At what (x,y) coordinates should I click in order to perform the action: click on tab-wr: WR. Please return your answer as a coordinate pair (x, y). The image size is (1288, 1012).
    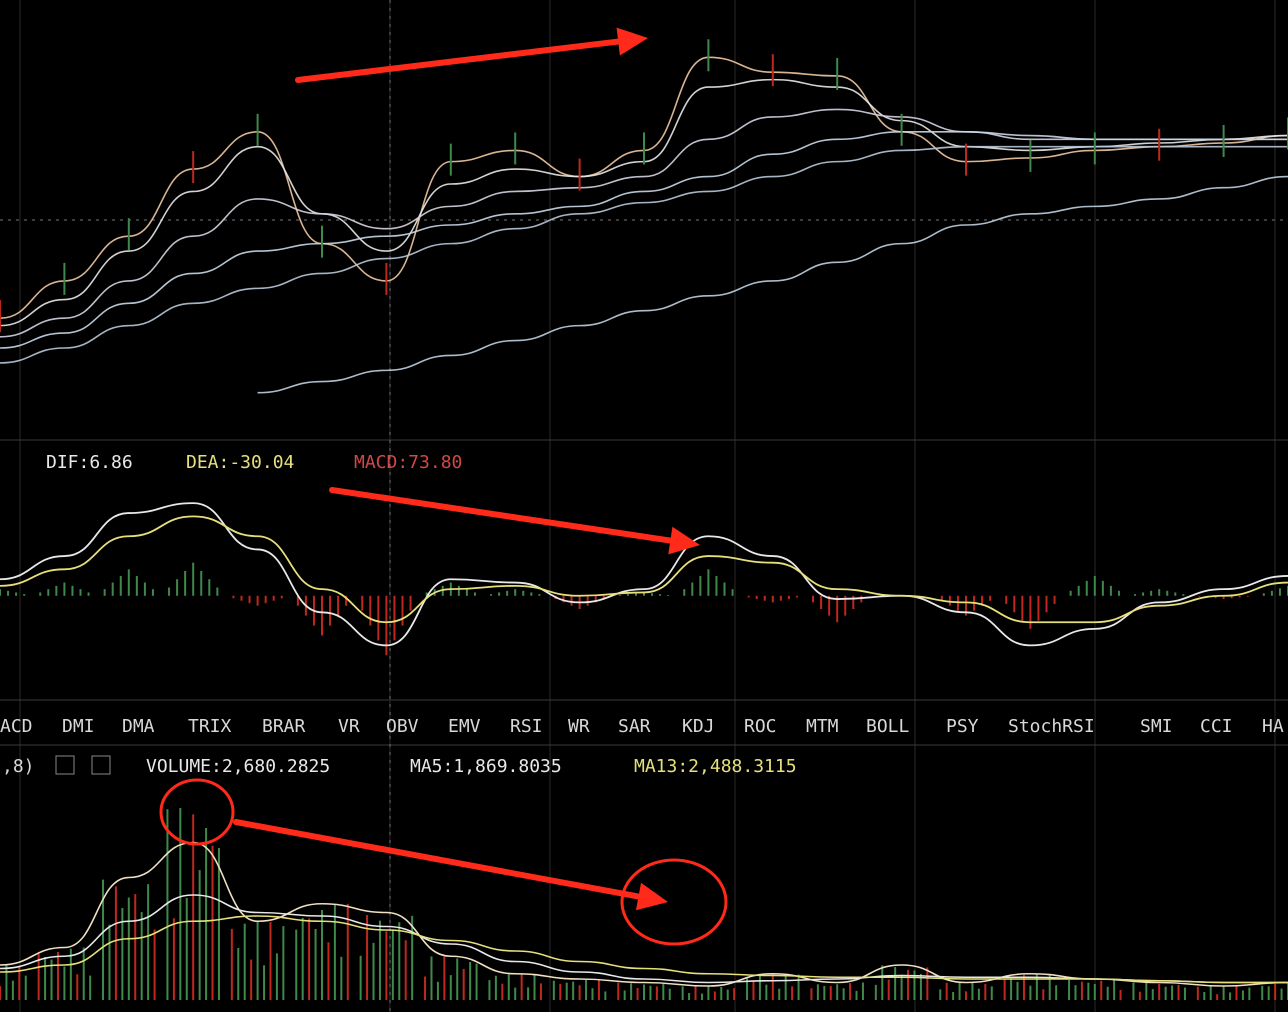
    Looking at the image, I should click on (579, 726).